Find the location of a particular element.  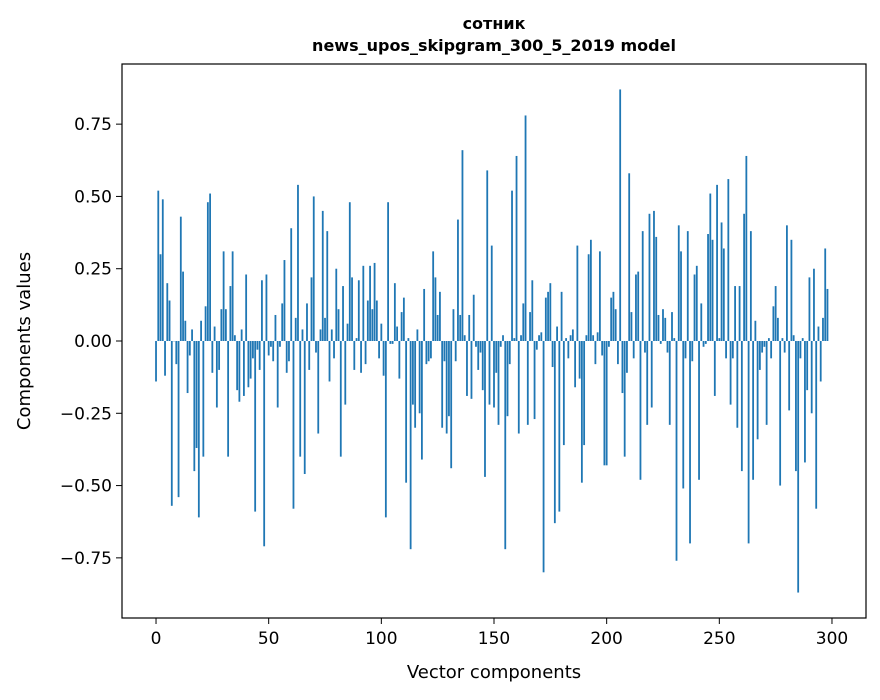

x-tick-label: 50 is located at coordinates (269, 639).